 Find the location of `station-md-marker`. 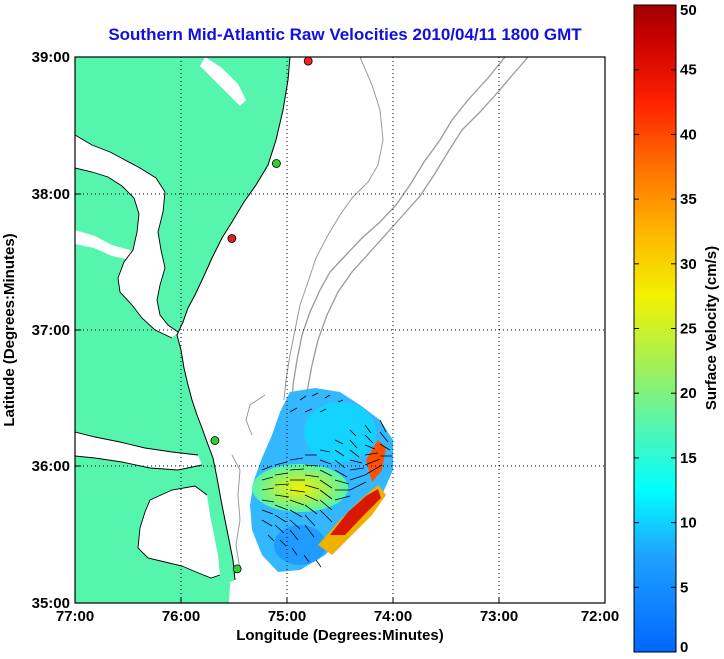

station-md-marker is located at coordinates (276, 163).